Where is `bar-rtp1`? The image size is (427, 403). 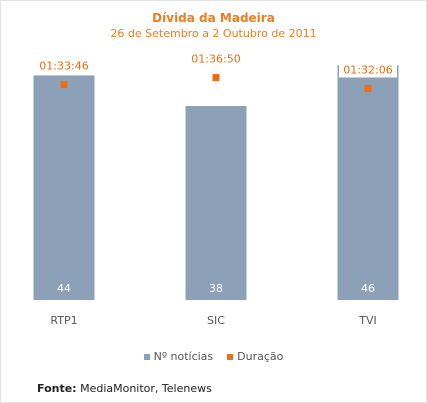
bar-rtp1 is located at coordinates (64, 188).